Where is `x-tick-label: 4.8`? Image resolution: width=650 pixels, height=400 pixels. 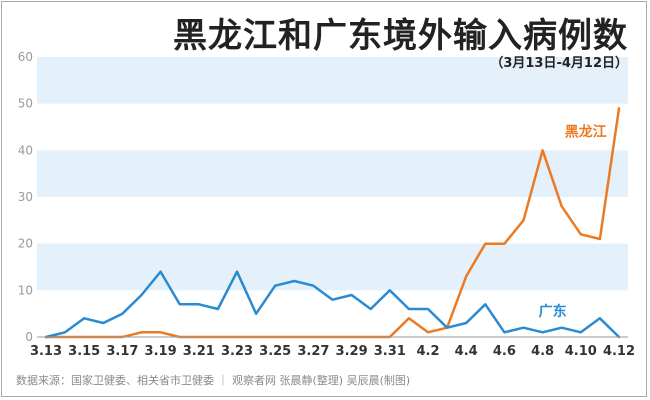 x-tick-label: 4.8 is located at coordinates (542, 351).